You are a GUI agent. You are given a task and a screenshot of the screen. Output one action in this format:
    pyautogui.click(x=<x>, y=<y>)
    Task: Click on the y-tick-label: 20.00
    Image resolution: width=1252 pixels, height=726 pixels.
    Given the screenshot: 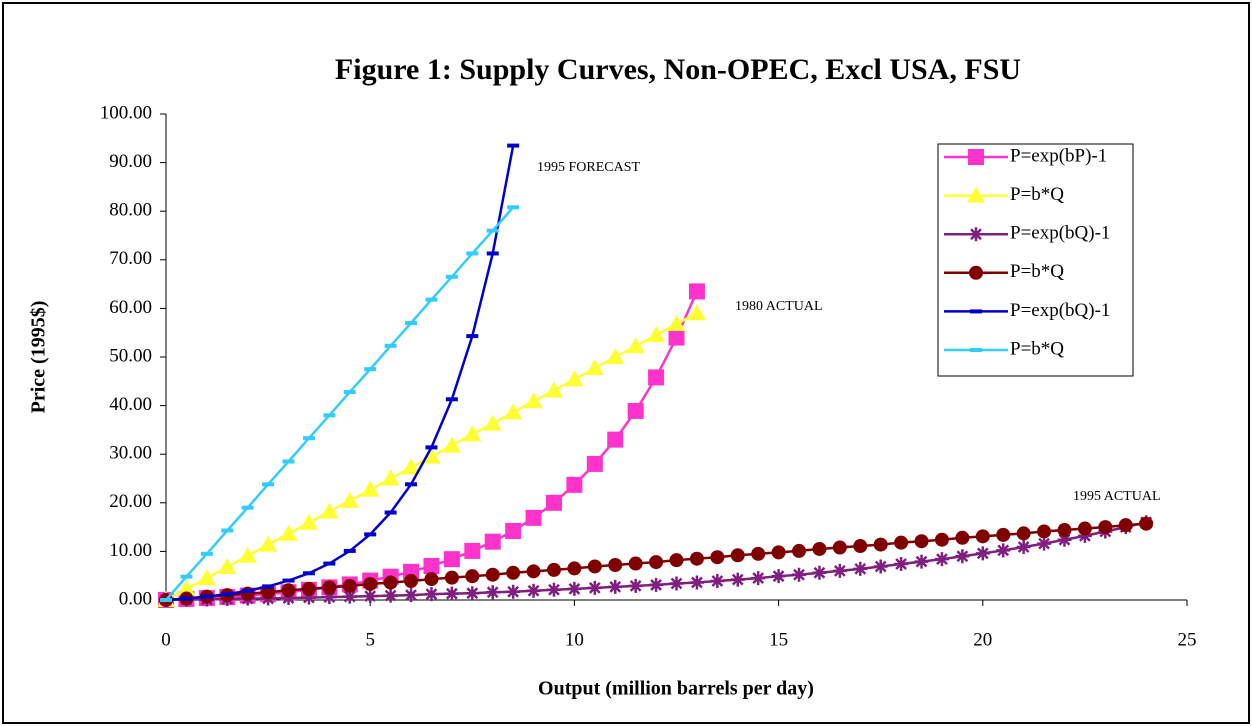 What is the action you would take?
    pyautogui.click(x=130, y=501)
    